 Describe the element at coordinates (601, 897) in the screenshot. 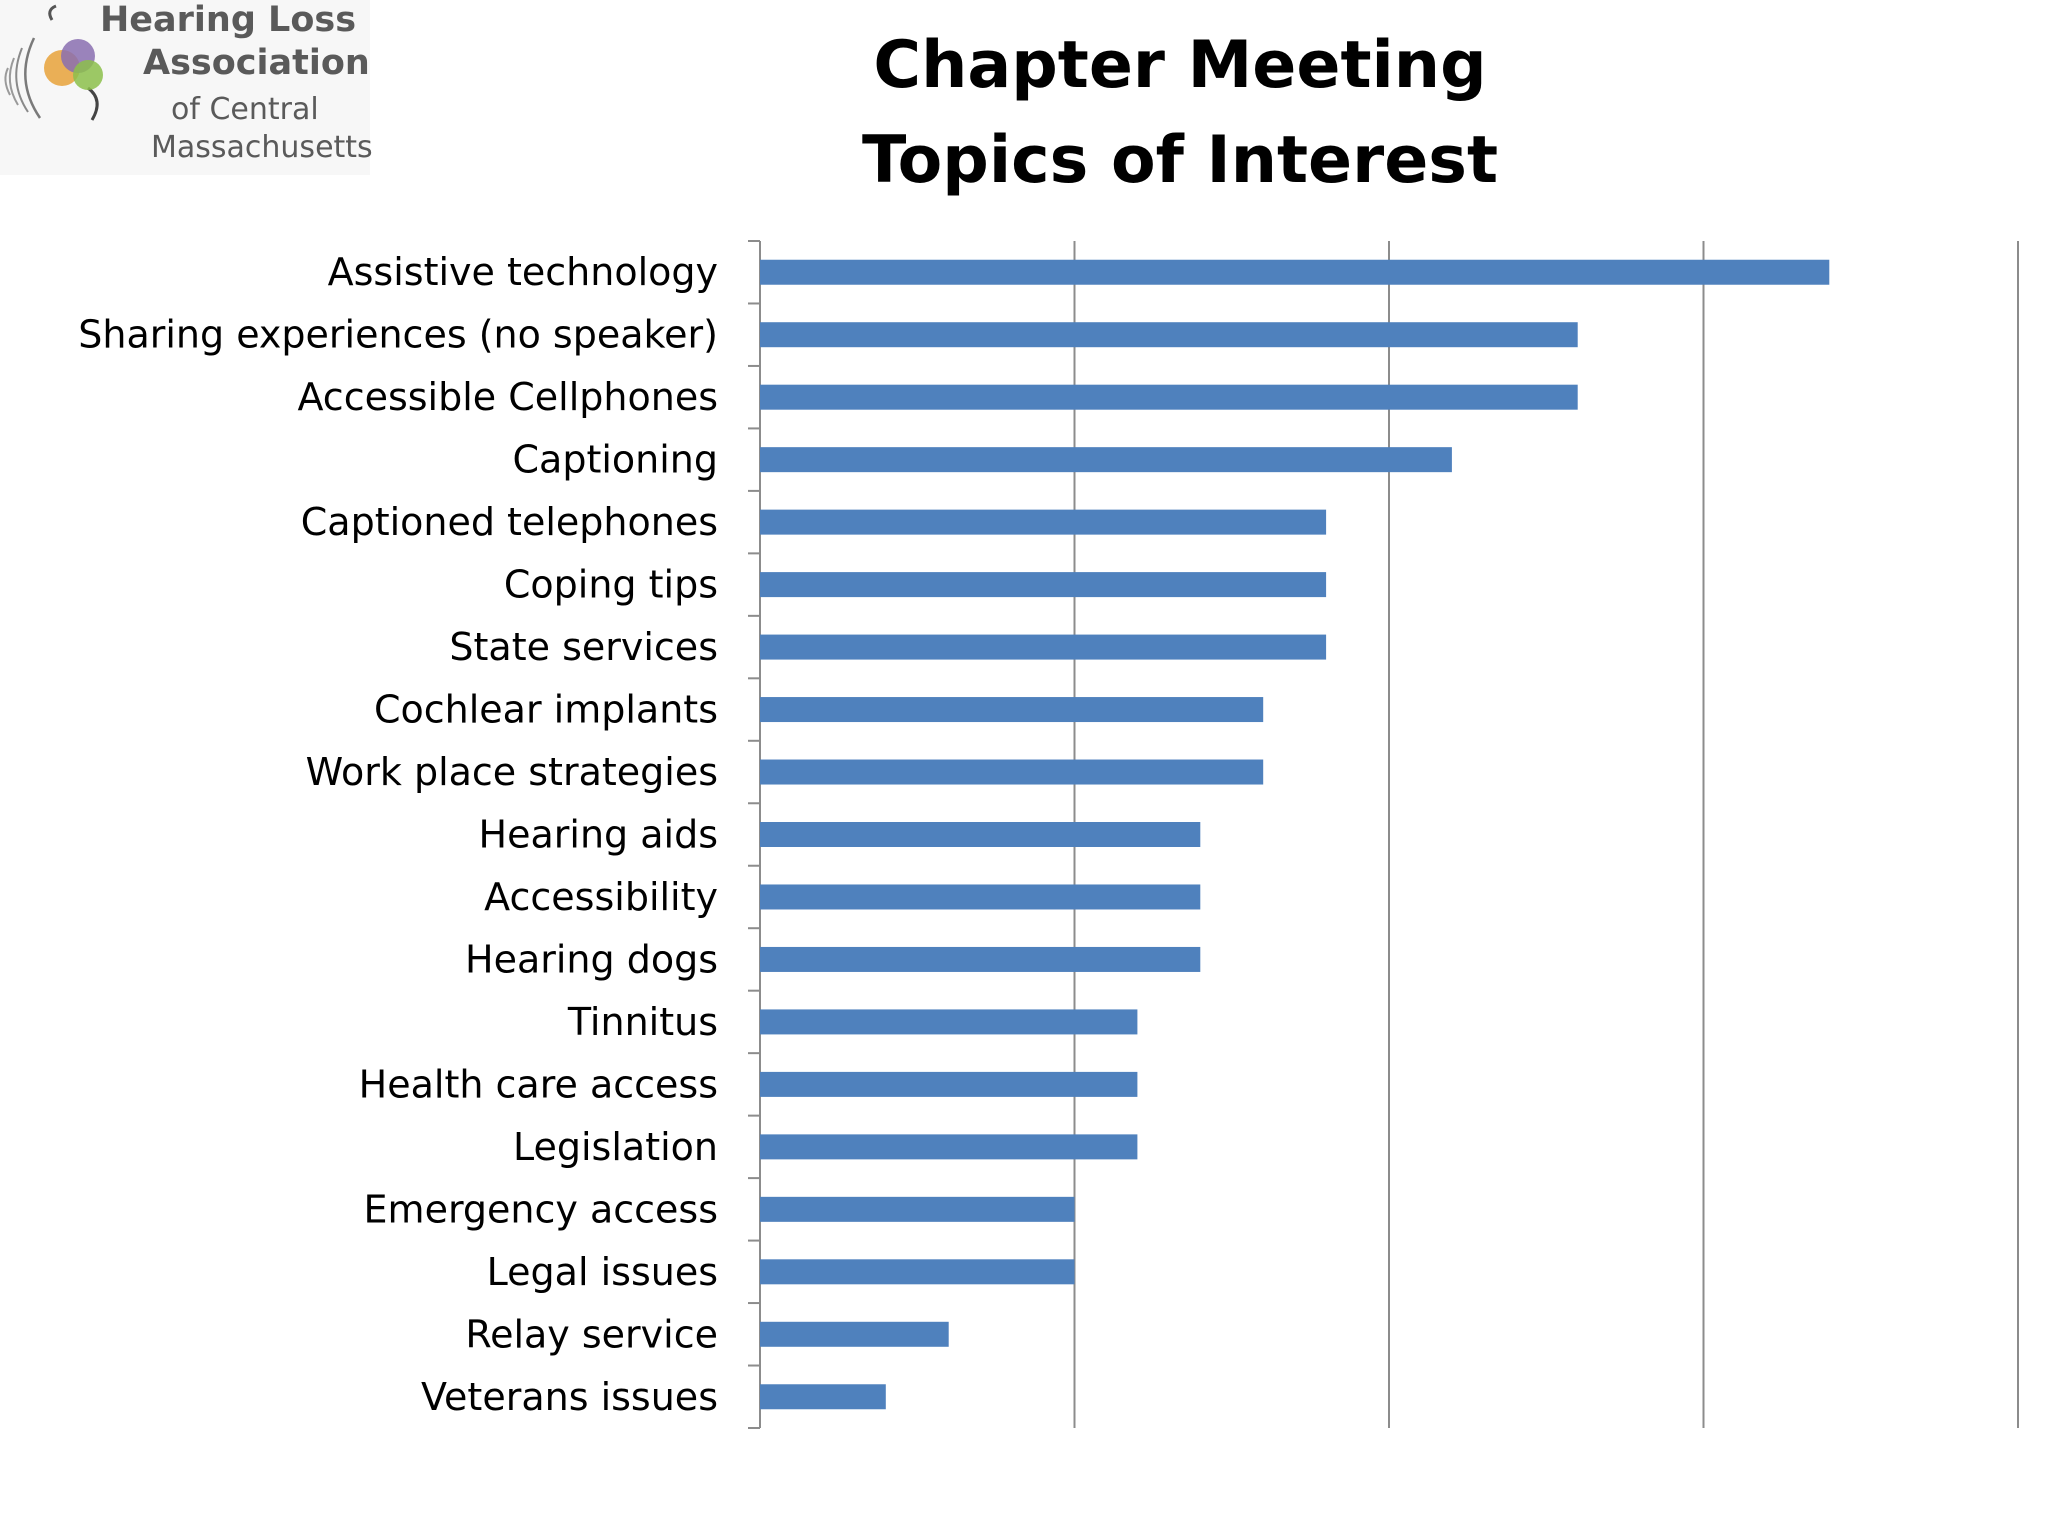

I see `category-label-11: Accessibility` at that location.